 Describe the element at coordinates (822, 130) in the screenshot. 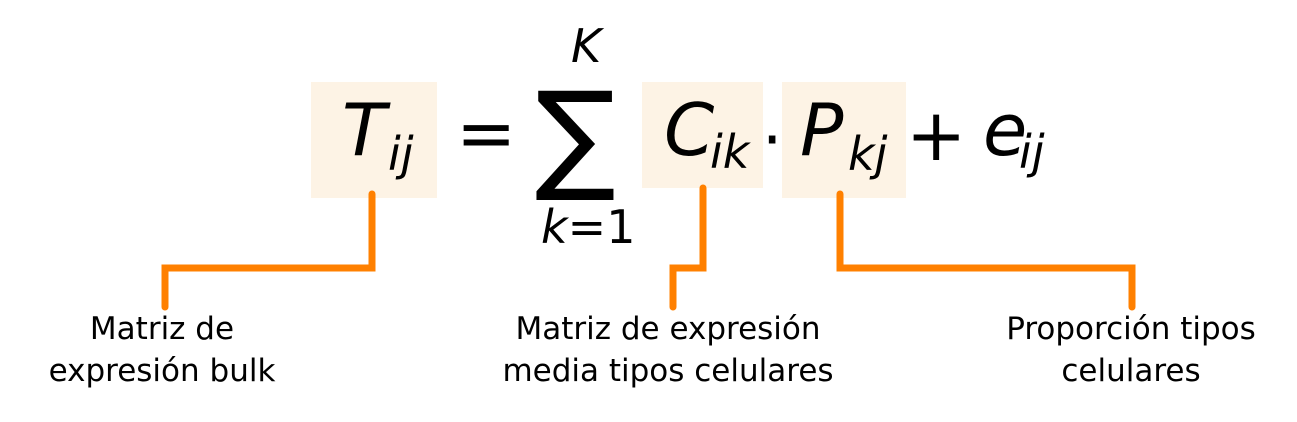

I see `p-symbol: P` at that location.